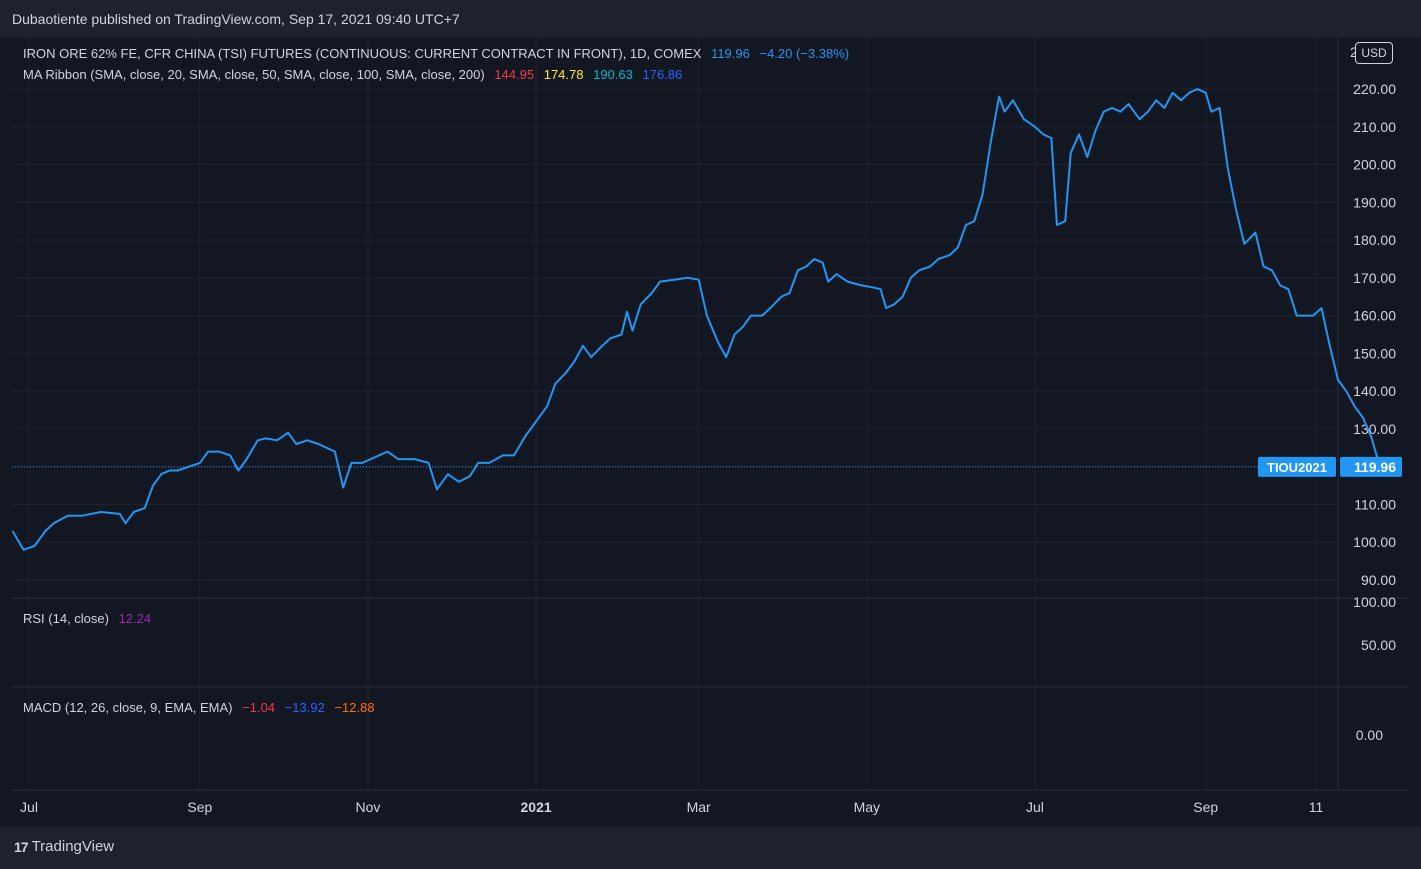 The image size is (1421, 869). Describe the element at coordinates (1374, 316) in the screenshot. I see `y-tick-label: 160.00` at that location.